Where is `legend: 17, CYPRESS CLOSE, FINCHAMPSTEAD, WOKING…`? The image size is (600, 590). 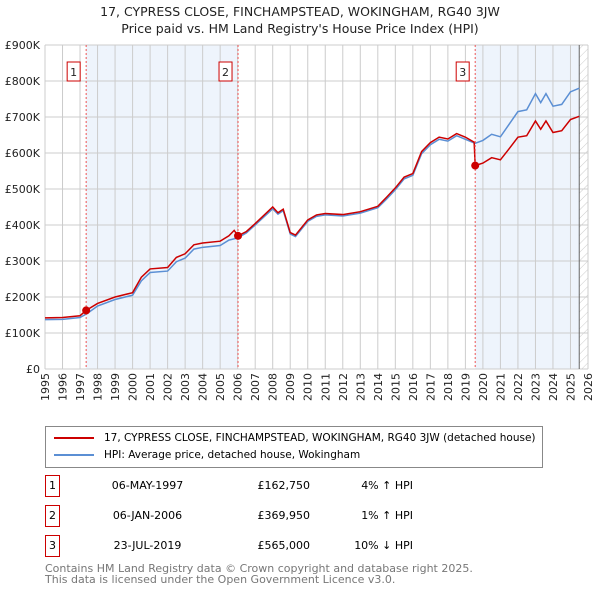 legend: 17, CYPRESS CLOSE, FINCHAMPSTEAD, WOKING… is located at coordinates (294, 447).